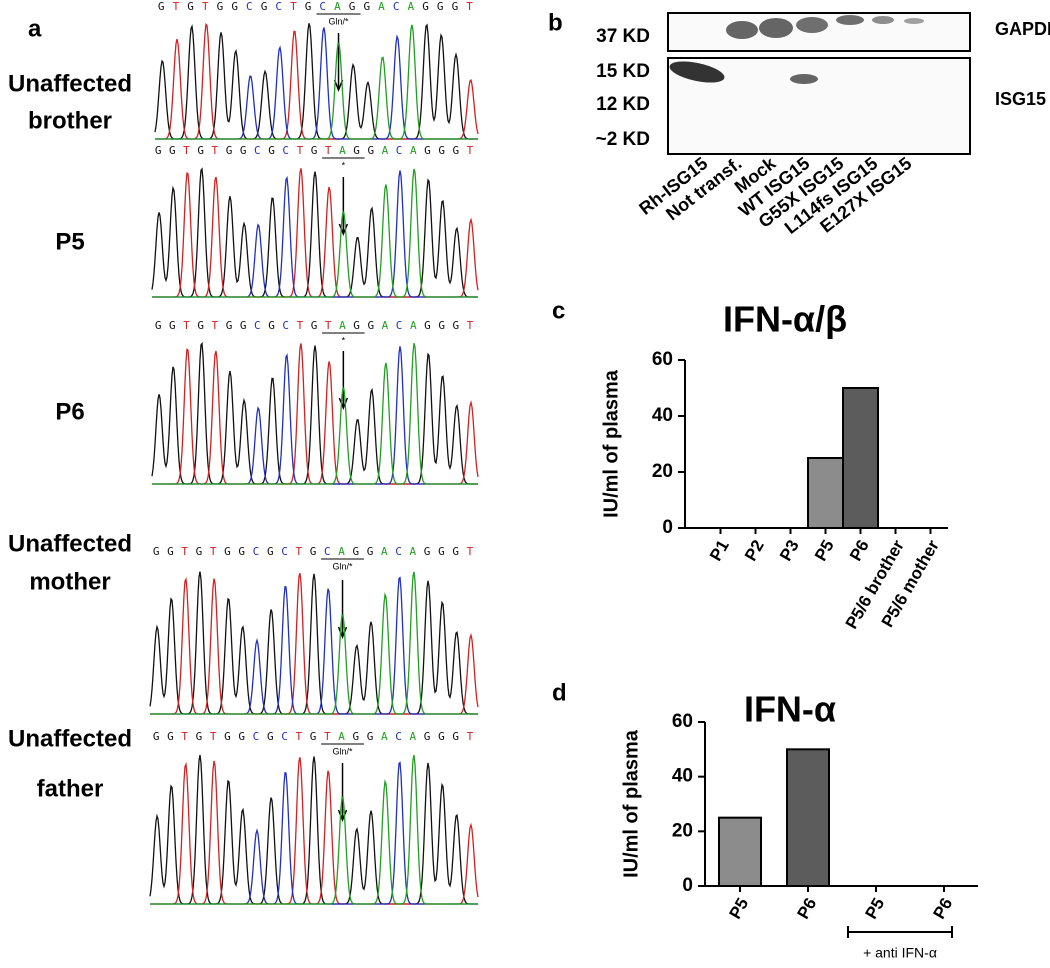 The width and height of the screenshot is (1050, 968). Describe the element at coordinates (69, 581) in the screenshot. I see `track-label: mother` at that location.